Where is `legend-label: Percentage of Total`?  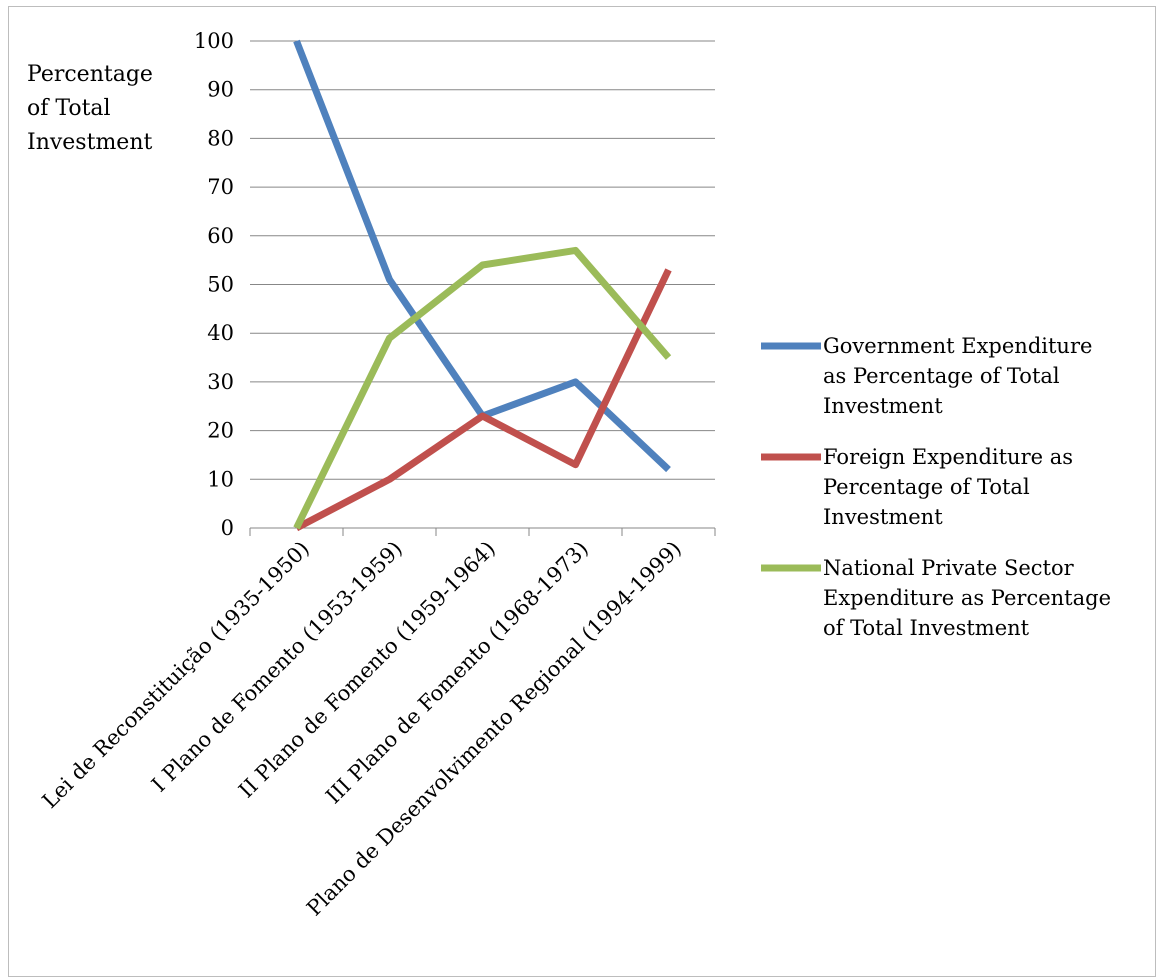
legend-label: Percentage of Total is located at coordinates (926, 487).